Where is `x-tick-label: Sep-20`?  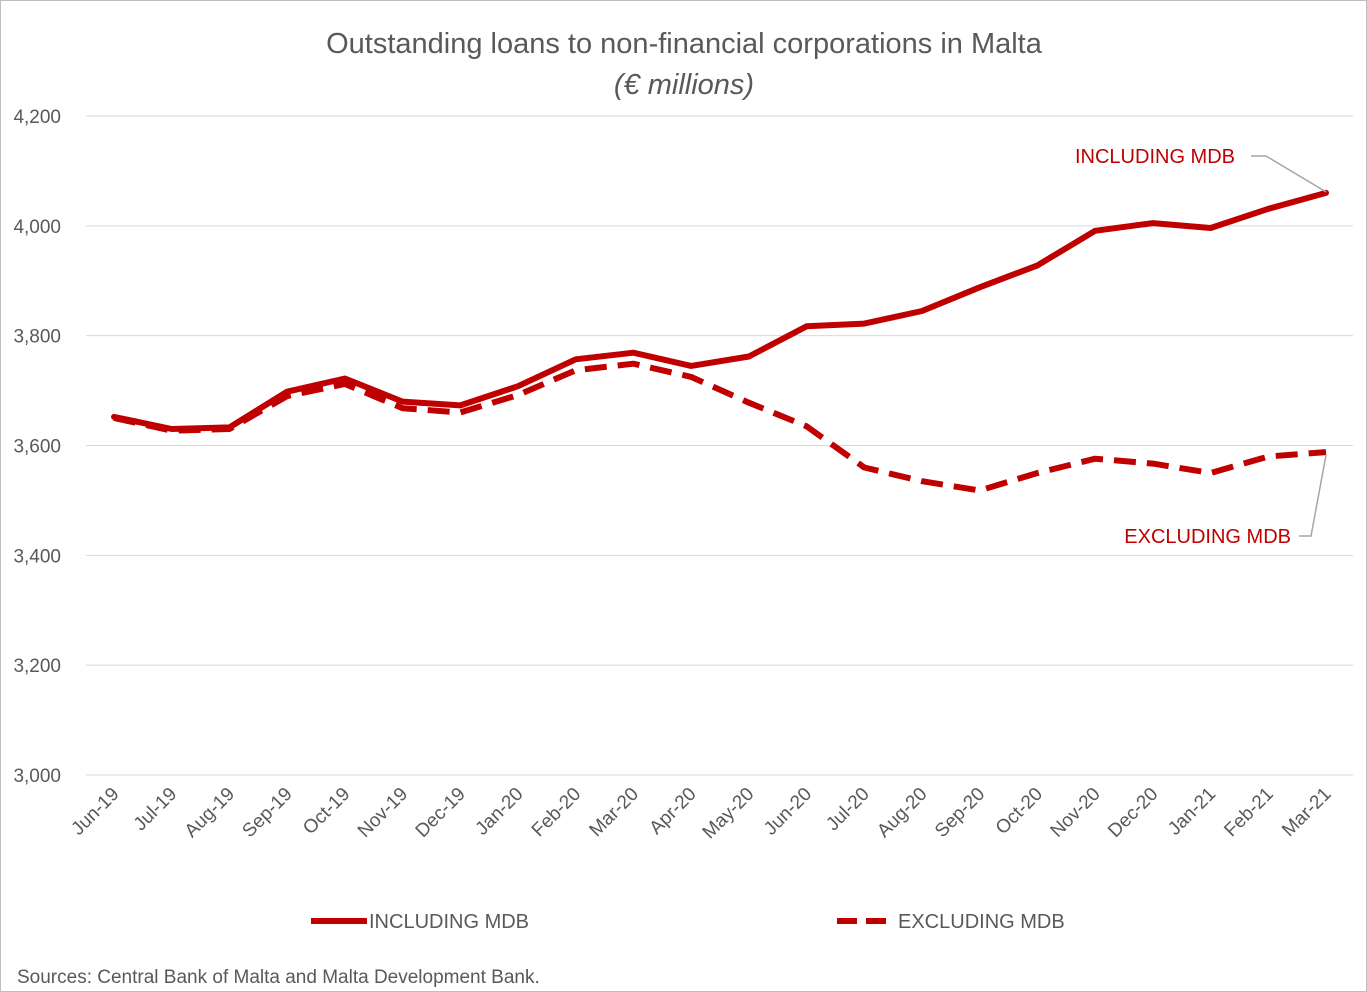
x-tick-label: Sep-20 is located at coordinates (960, 813).